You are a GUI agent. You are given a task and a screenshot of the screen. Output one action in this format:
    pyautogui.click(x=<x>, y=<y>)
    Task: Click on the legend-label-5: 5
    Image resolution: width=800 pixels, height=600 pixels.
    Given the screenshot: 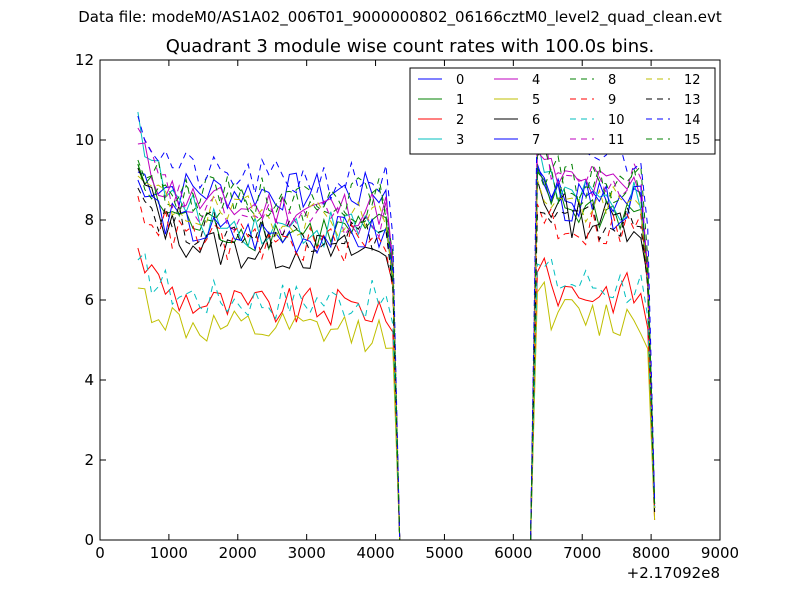 What is the action you would take?
    pyautogui.click(x=536, y=100)
    